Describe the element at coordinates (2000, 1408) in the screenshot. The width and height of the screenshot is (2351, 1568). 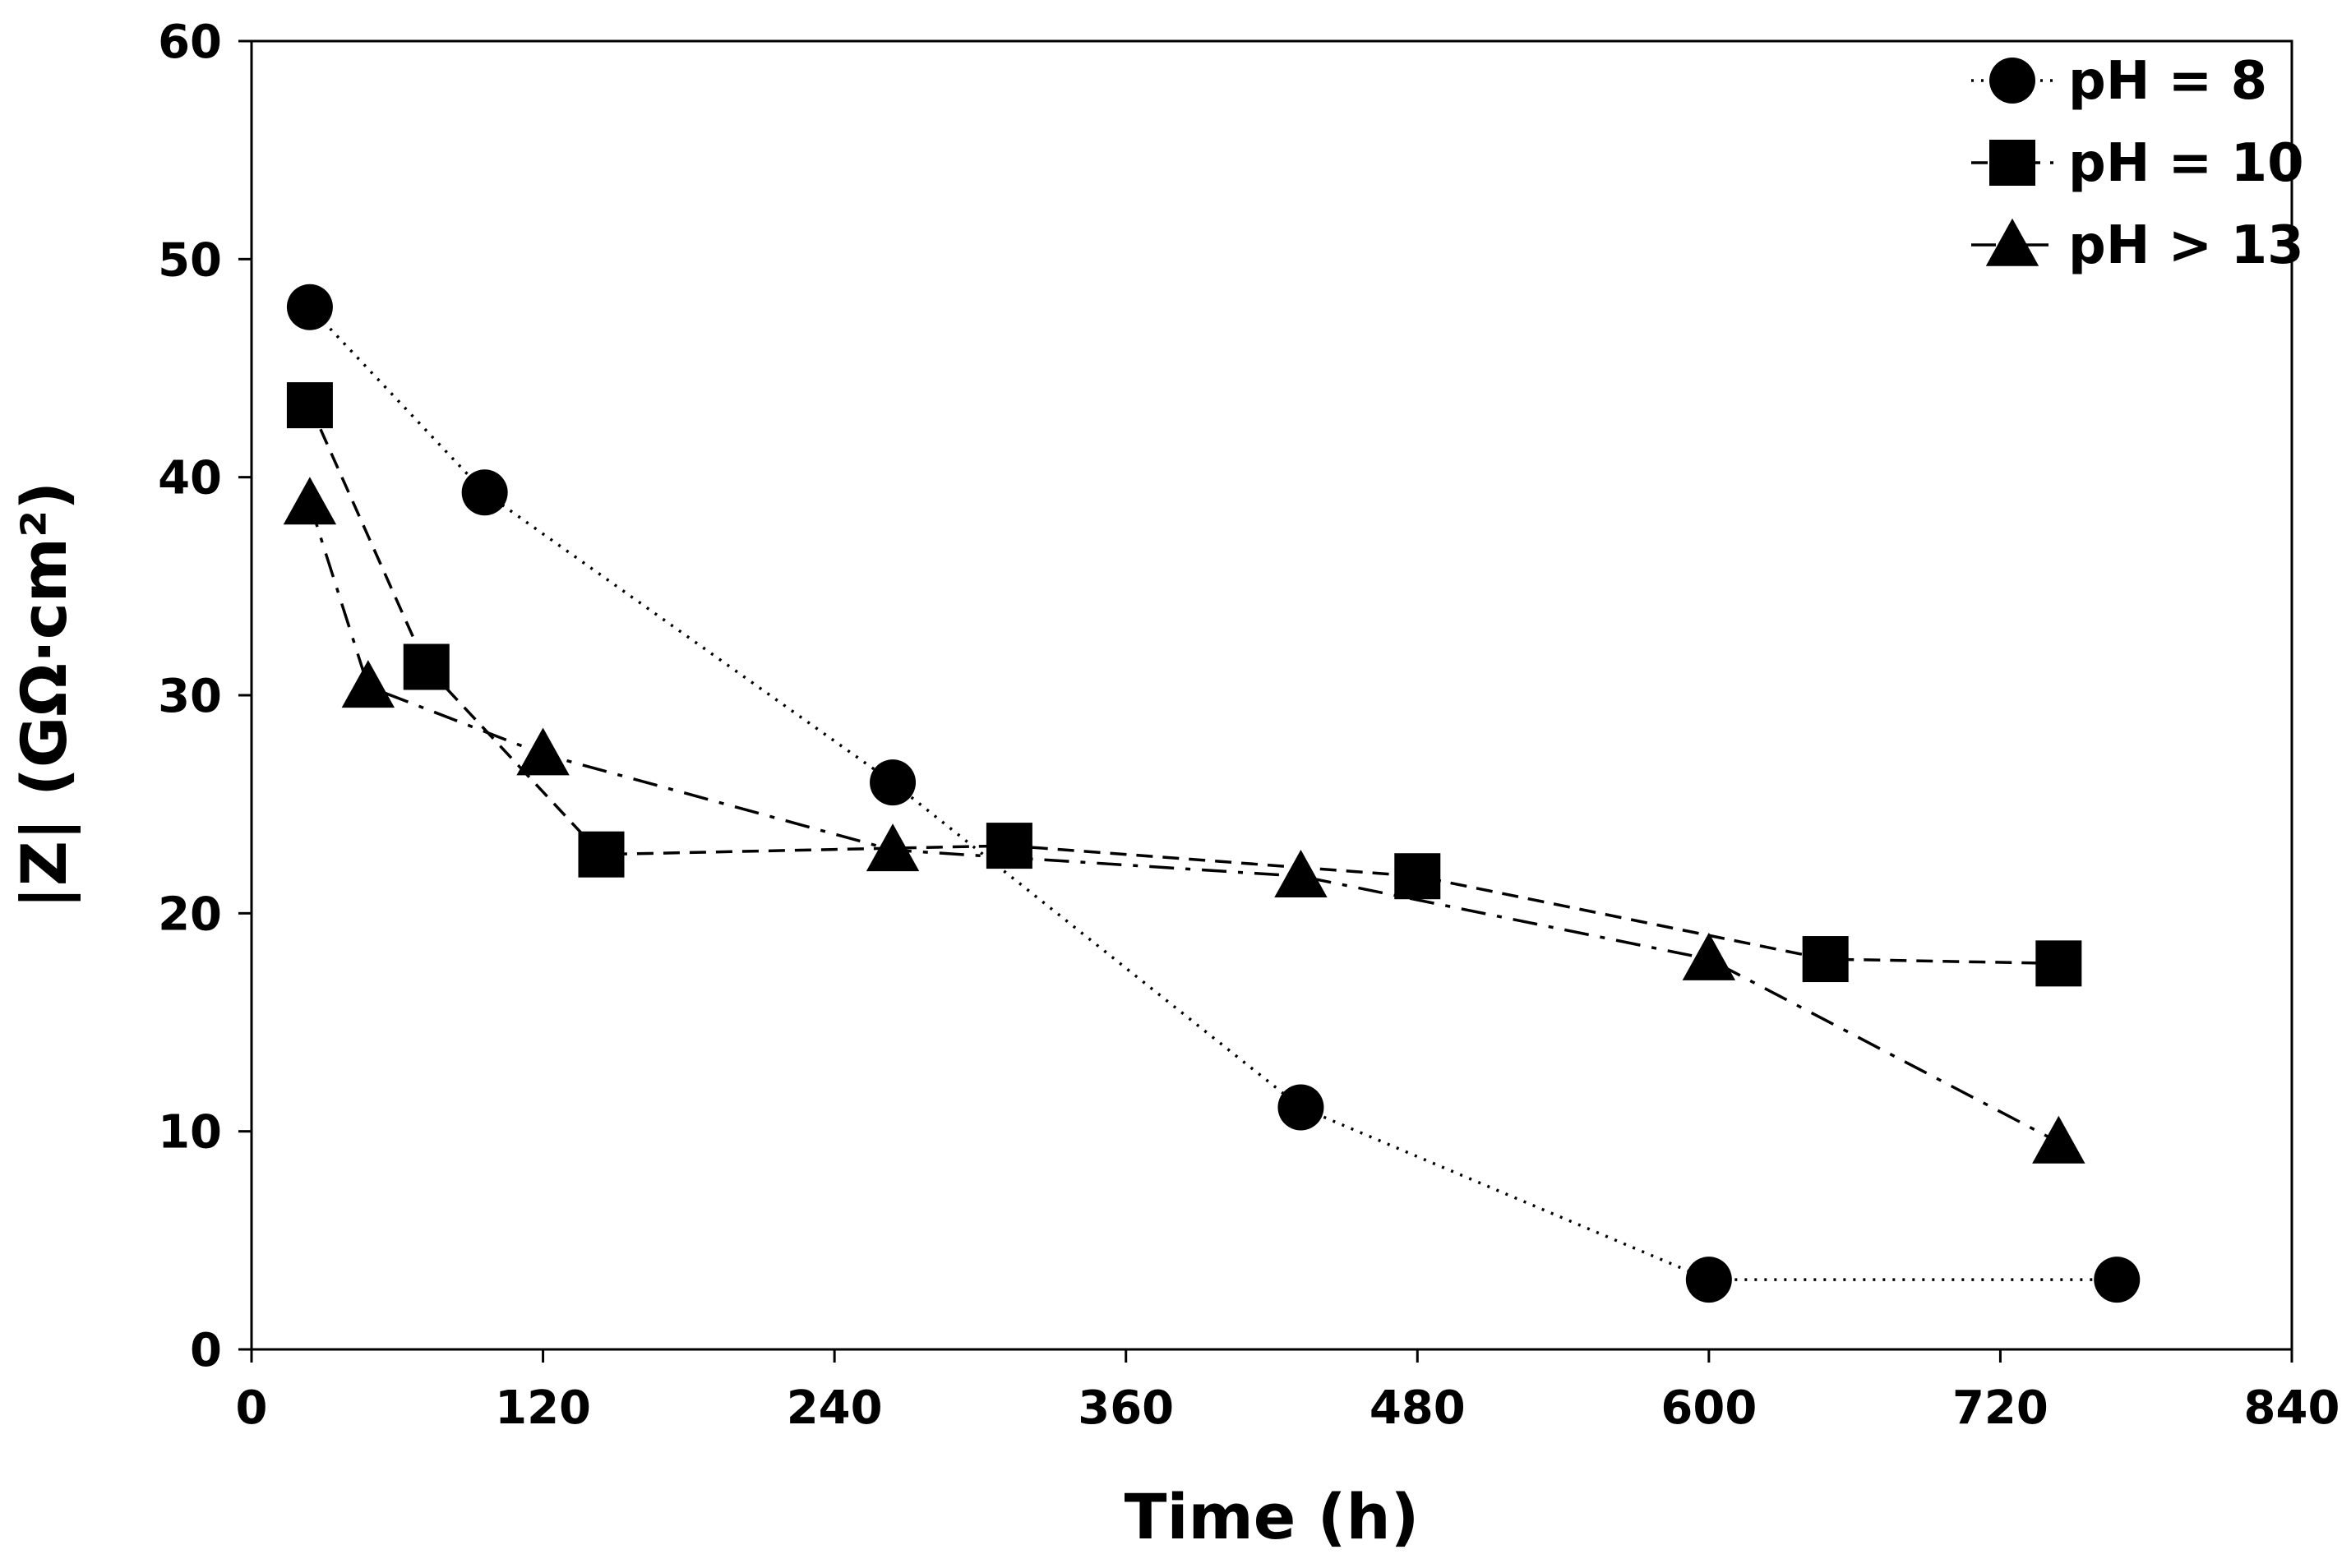
I see `x-tick-label: 720` at that location.